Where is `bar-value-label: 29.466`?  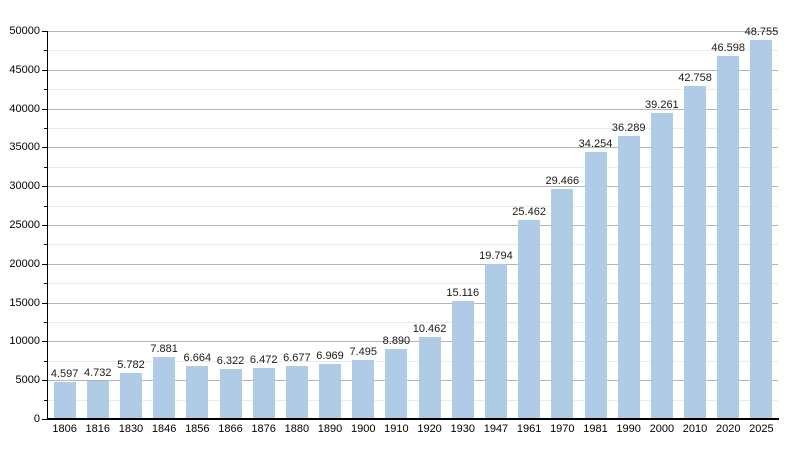
bar-value-label: 29.466 is located at coordinates (562, 181).